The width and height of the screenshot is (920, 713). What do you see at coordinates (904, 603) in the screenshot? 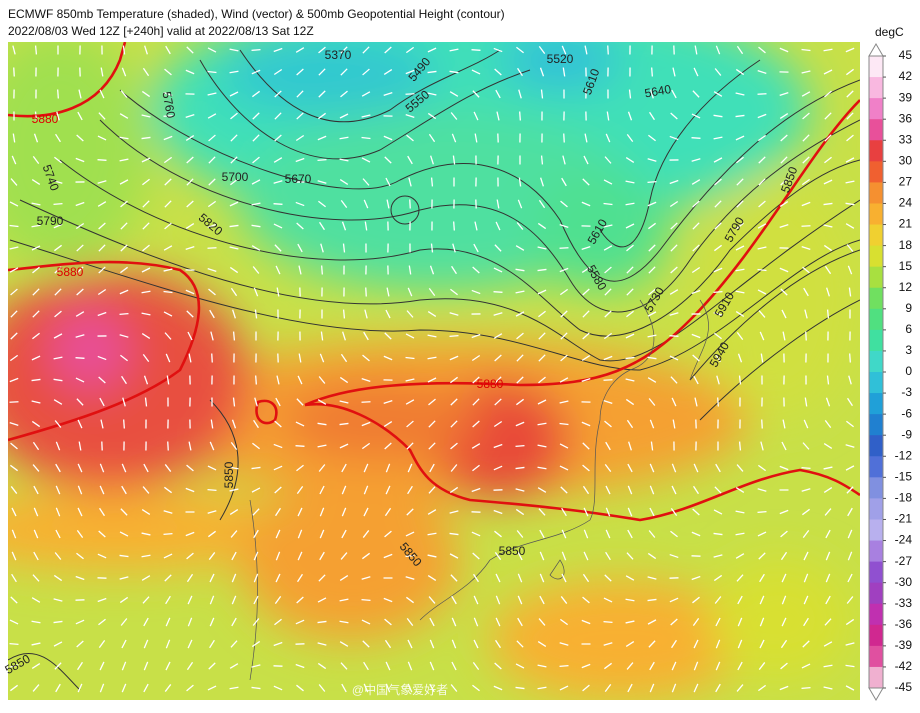
I see `colorbar-tick-label: -33` at bounding box center [904, 603].